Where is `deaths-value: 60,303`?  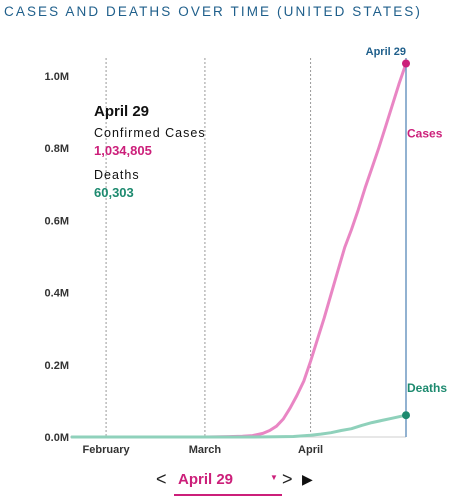 deaths-value: 60,303 is located at coordinates (114, 192).